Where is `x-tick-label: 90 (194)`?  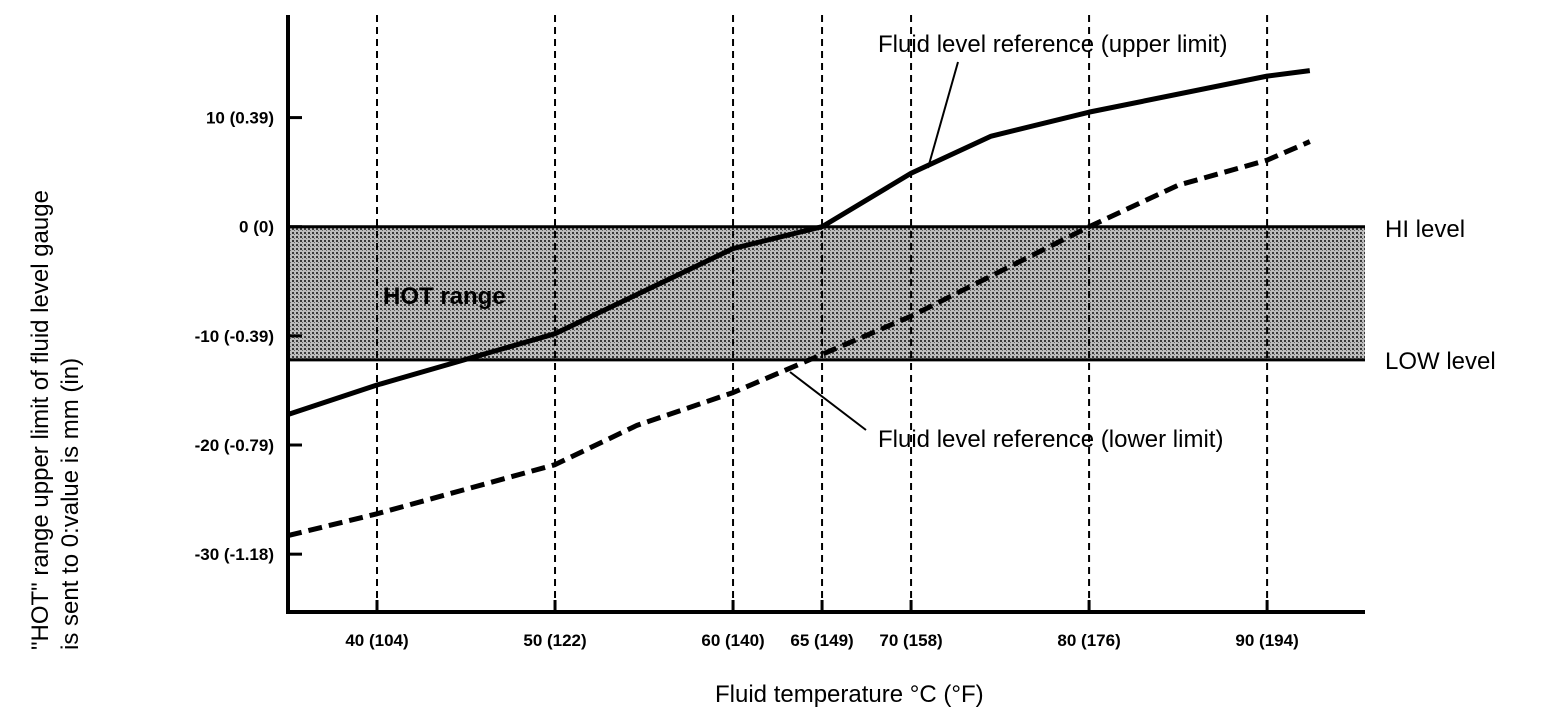
x-tick-label: 90 (194) is located at coordinates (1266, 640).